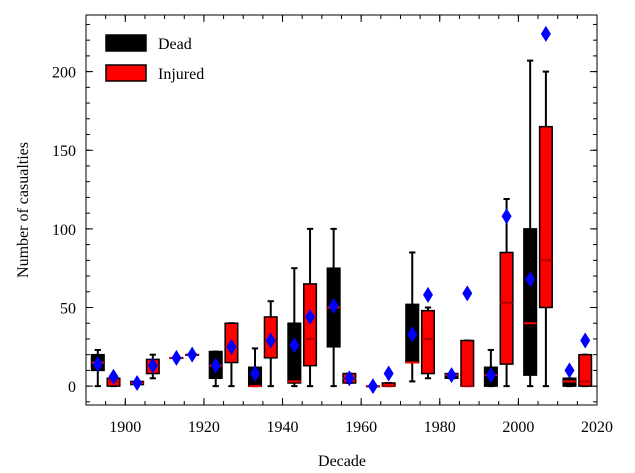 The image size is (635, 473). Describe the element at coordinates (518, 427) in the screenshot. I see `x-tick-label: 2000` at that location.